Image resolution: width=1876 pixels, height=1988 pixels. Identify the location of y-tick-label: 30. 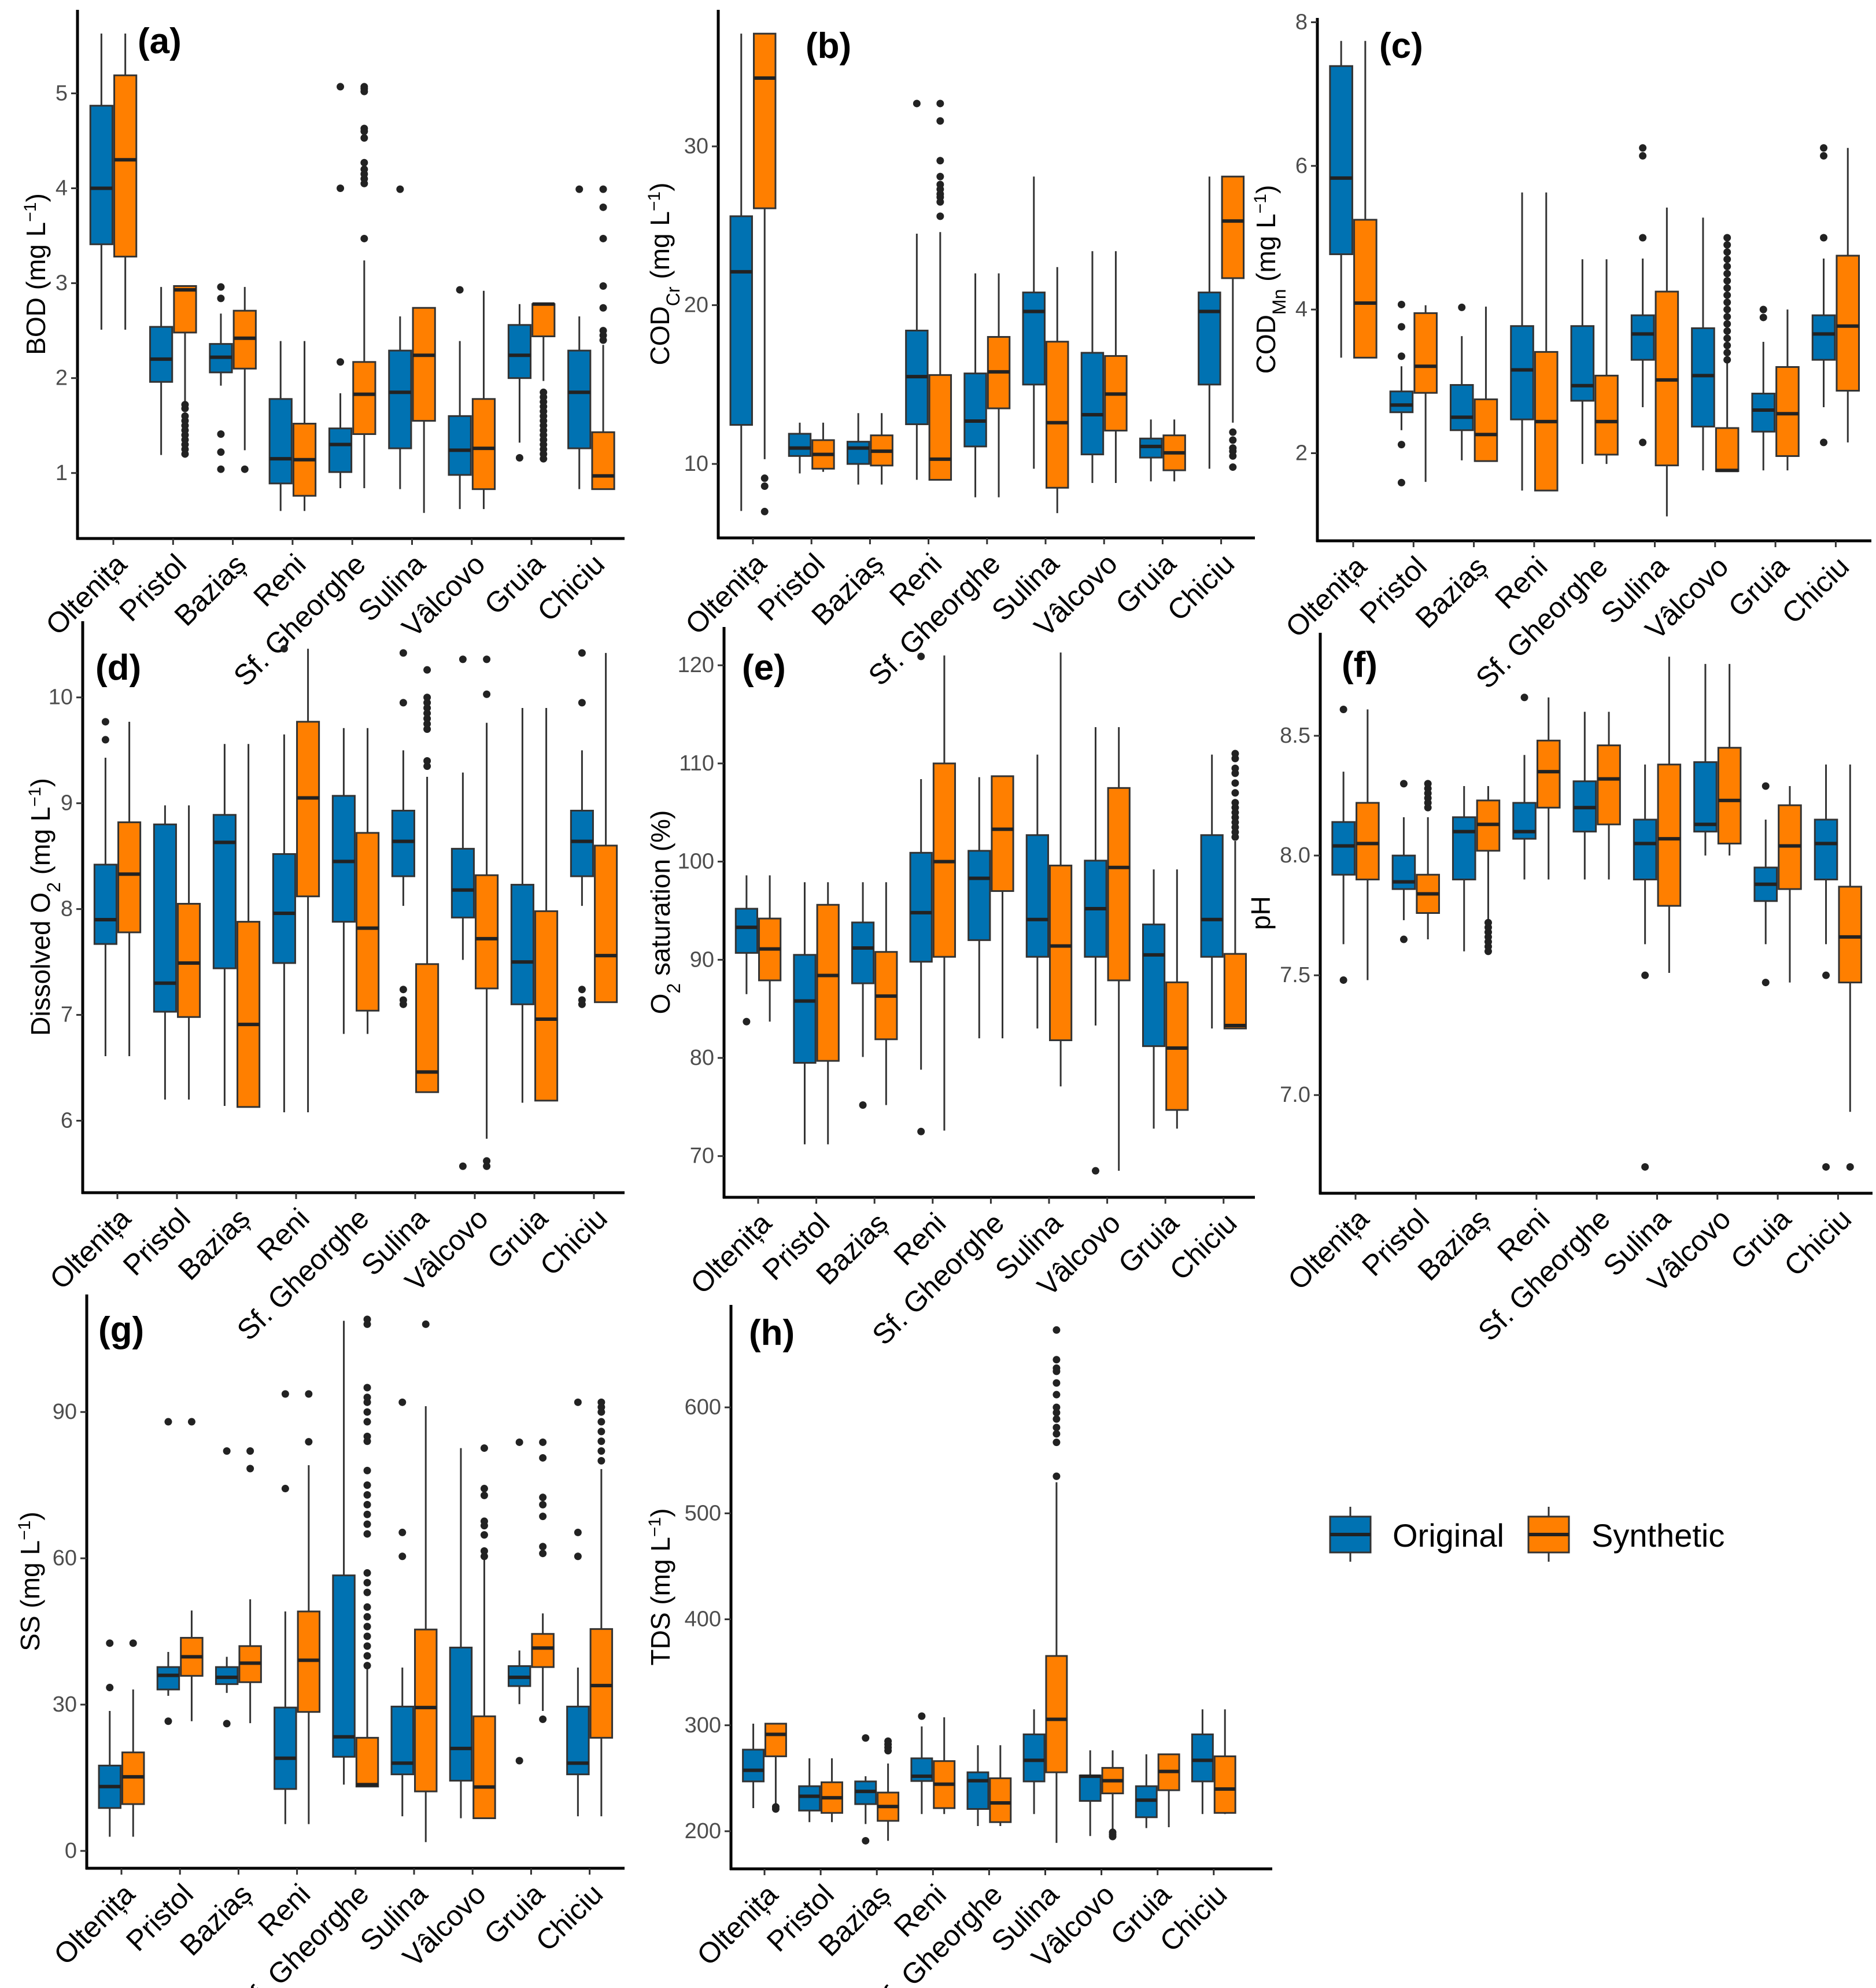
(65, 1704).